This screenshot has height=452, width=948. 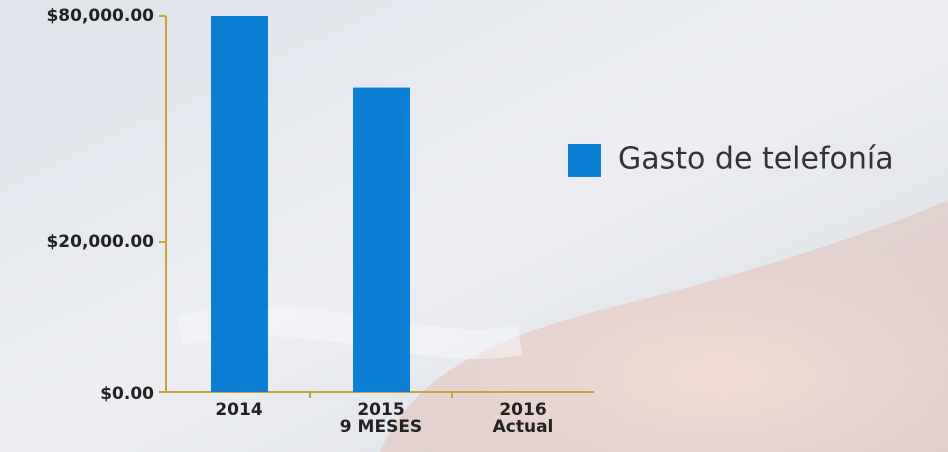 What do you see at coordinates (100, 16) in the screenshot?
I see `y-tick-label: $80,000.00` at bounding box center [100, 16].